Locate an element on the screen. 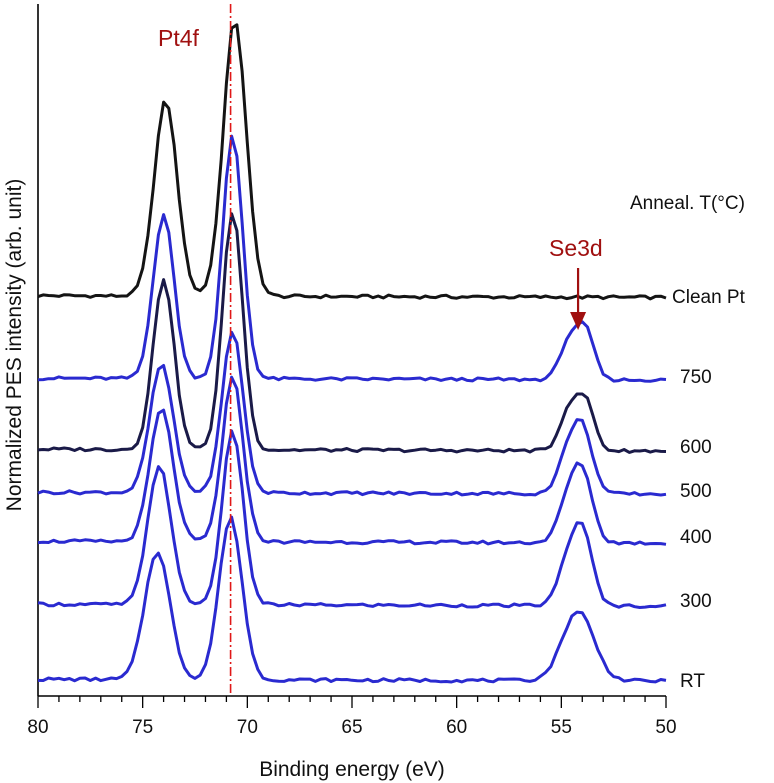 The width and height of the screenshot is (774, 783). series-label-600: 600 is located at coordinates (696, 447).